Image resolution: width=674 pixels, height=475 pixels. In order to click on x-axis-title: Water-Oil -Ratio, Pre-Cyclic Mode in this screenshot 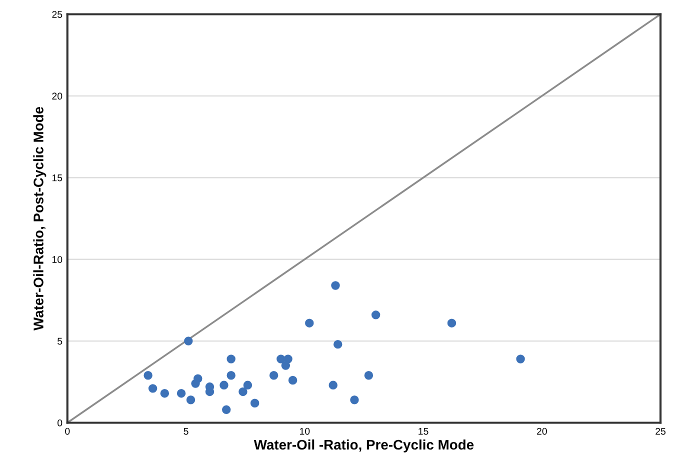, I will do `click(364, 445)`.